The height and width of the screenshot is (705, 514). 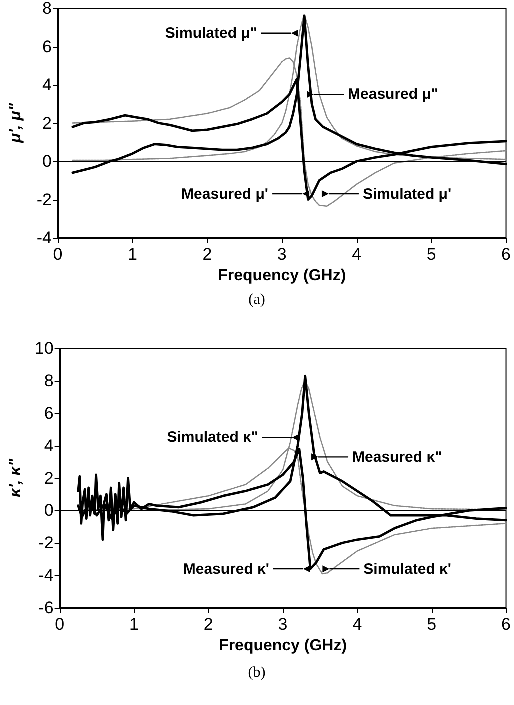 What do you see at coordinates (407, 194) in the screenshot?
I see `annotation: Simulated μ'` at bounding box center [407, 194].